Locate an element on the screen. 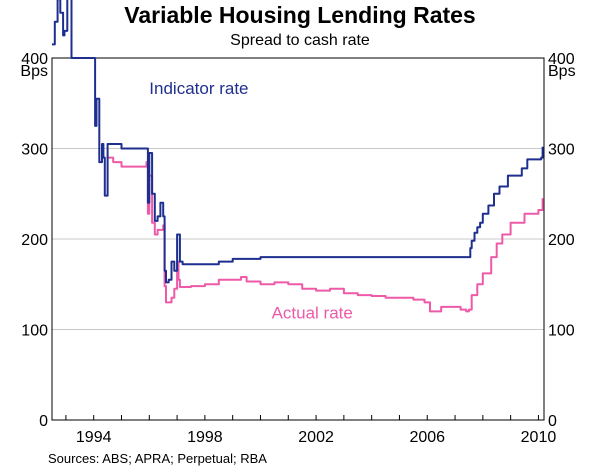 This screenshot has width=600, height=470. y-tick-label-left: 400 is located at coordinates (34, 59).